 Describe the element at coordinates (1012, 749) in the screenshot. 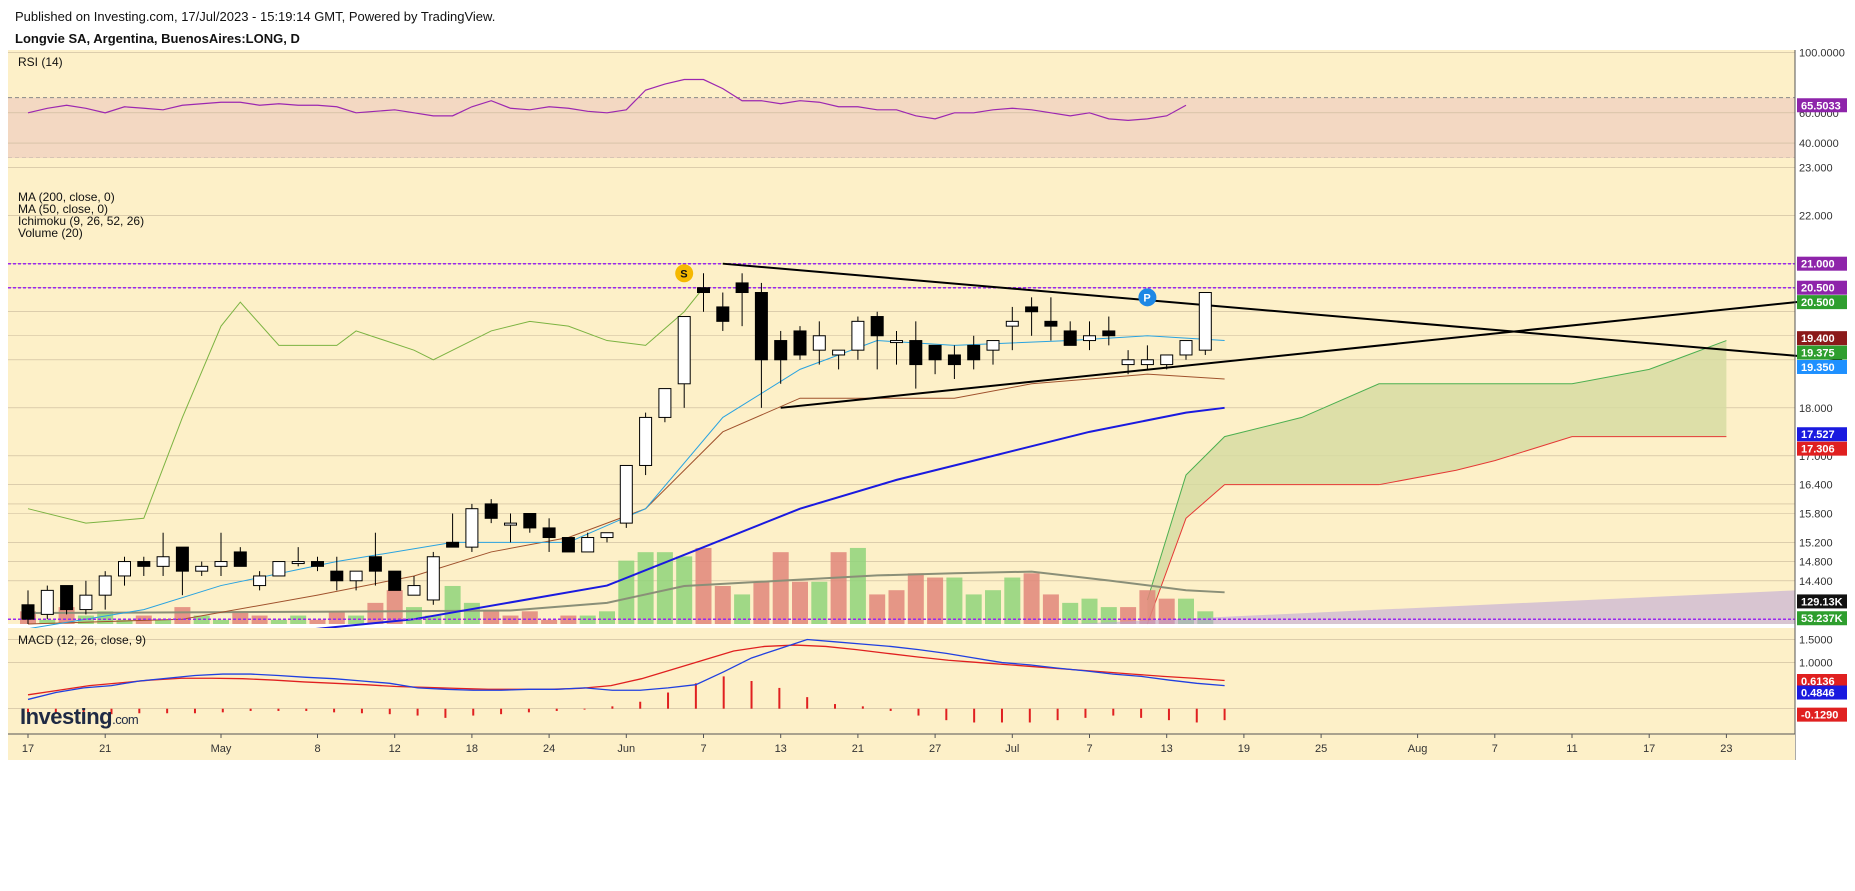

I see `x-tick-label: Jul` at that location.